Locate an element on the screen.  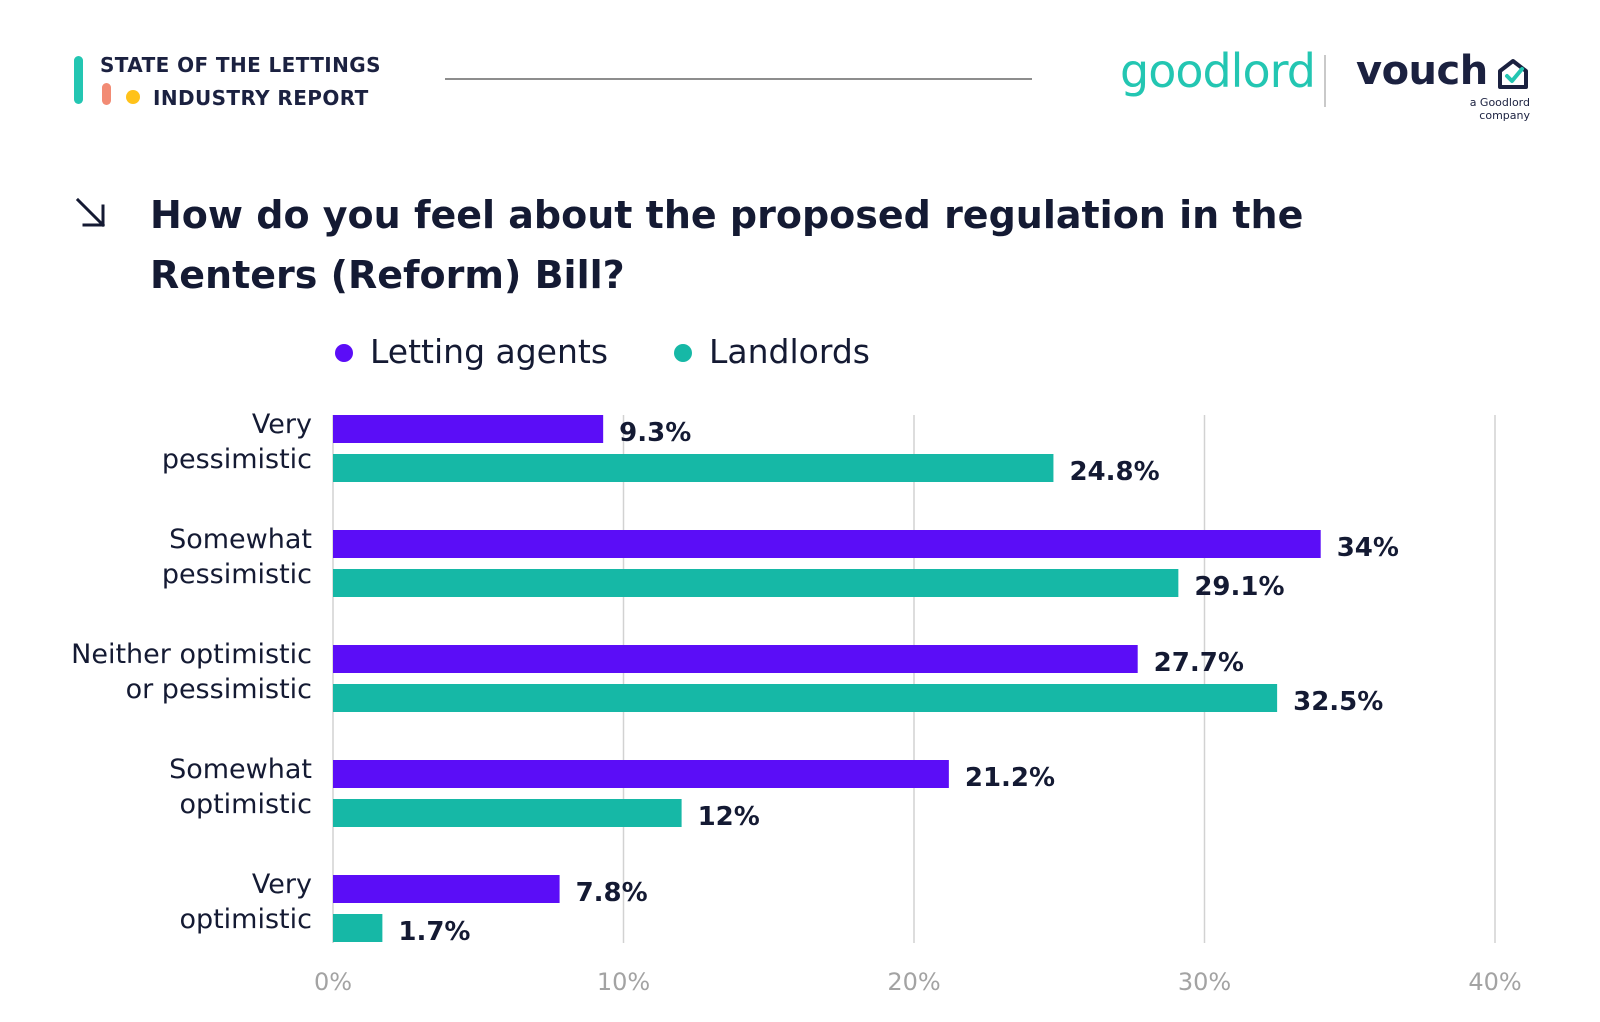
brand-mark-icon is located at coordinates (78, 80).